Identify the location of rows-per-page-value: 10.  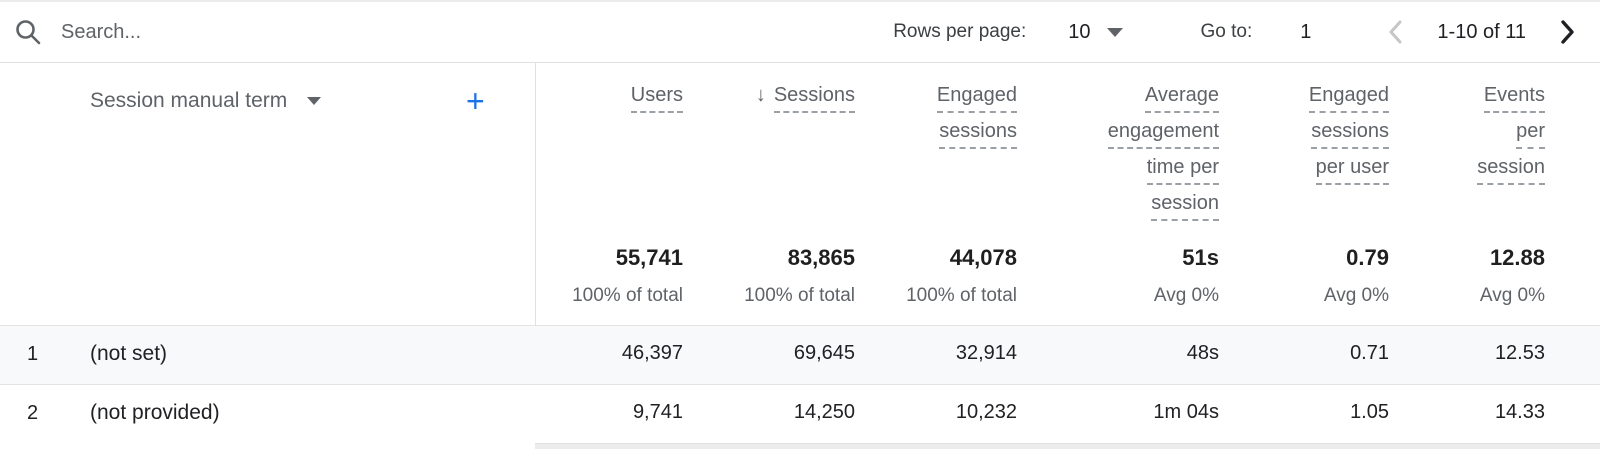
(1079, 31).